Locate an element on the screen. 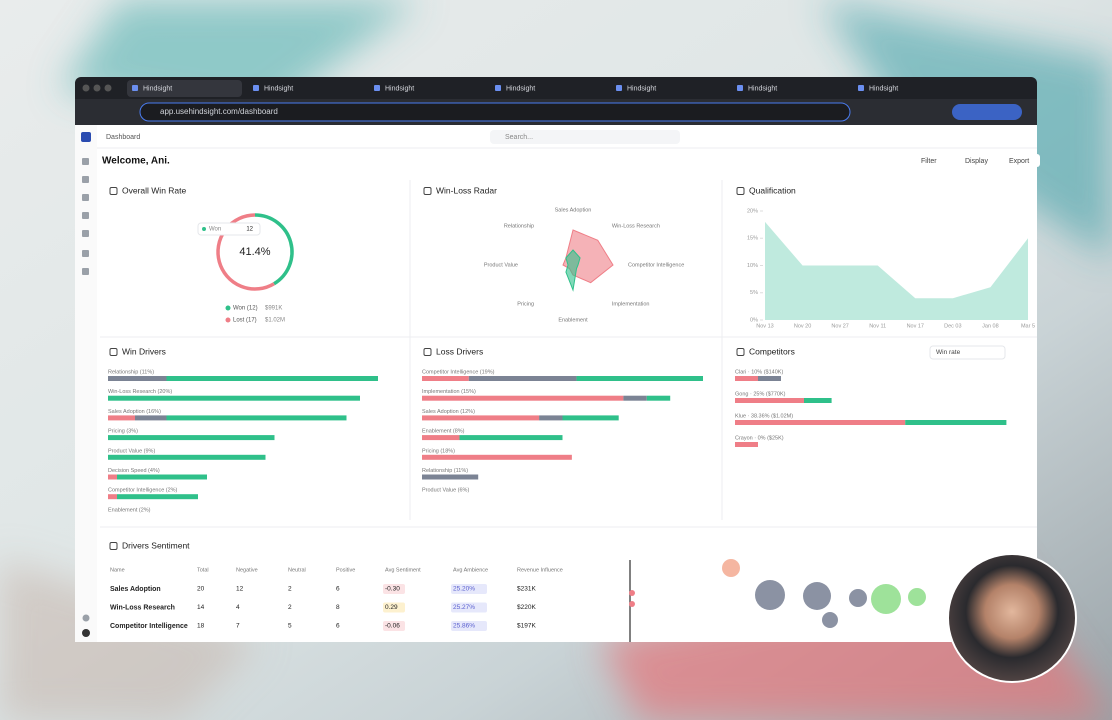 Image resolution: width=1112 pixels, height=720 pixels. radar-axis-label: Product Value is located at coordinates (501, 265).